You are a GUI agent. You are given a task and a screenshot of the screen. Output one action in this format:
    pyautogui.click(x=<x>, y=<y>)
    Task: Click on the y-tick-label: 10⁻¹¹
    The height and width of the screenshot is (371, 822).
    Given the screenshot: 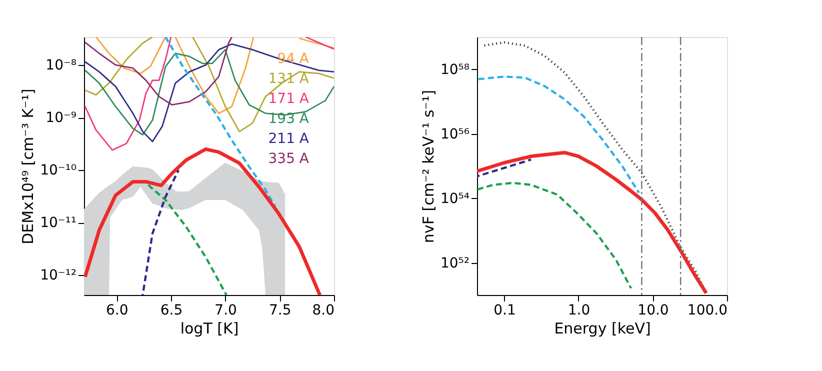 What is the action you would take?
    pyautogui.click(x=58, y=223)
    